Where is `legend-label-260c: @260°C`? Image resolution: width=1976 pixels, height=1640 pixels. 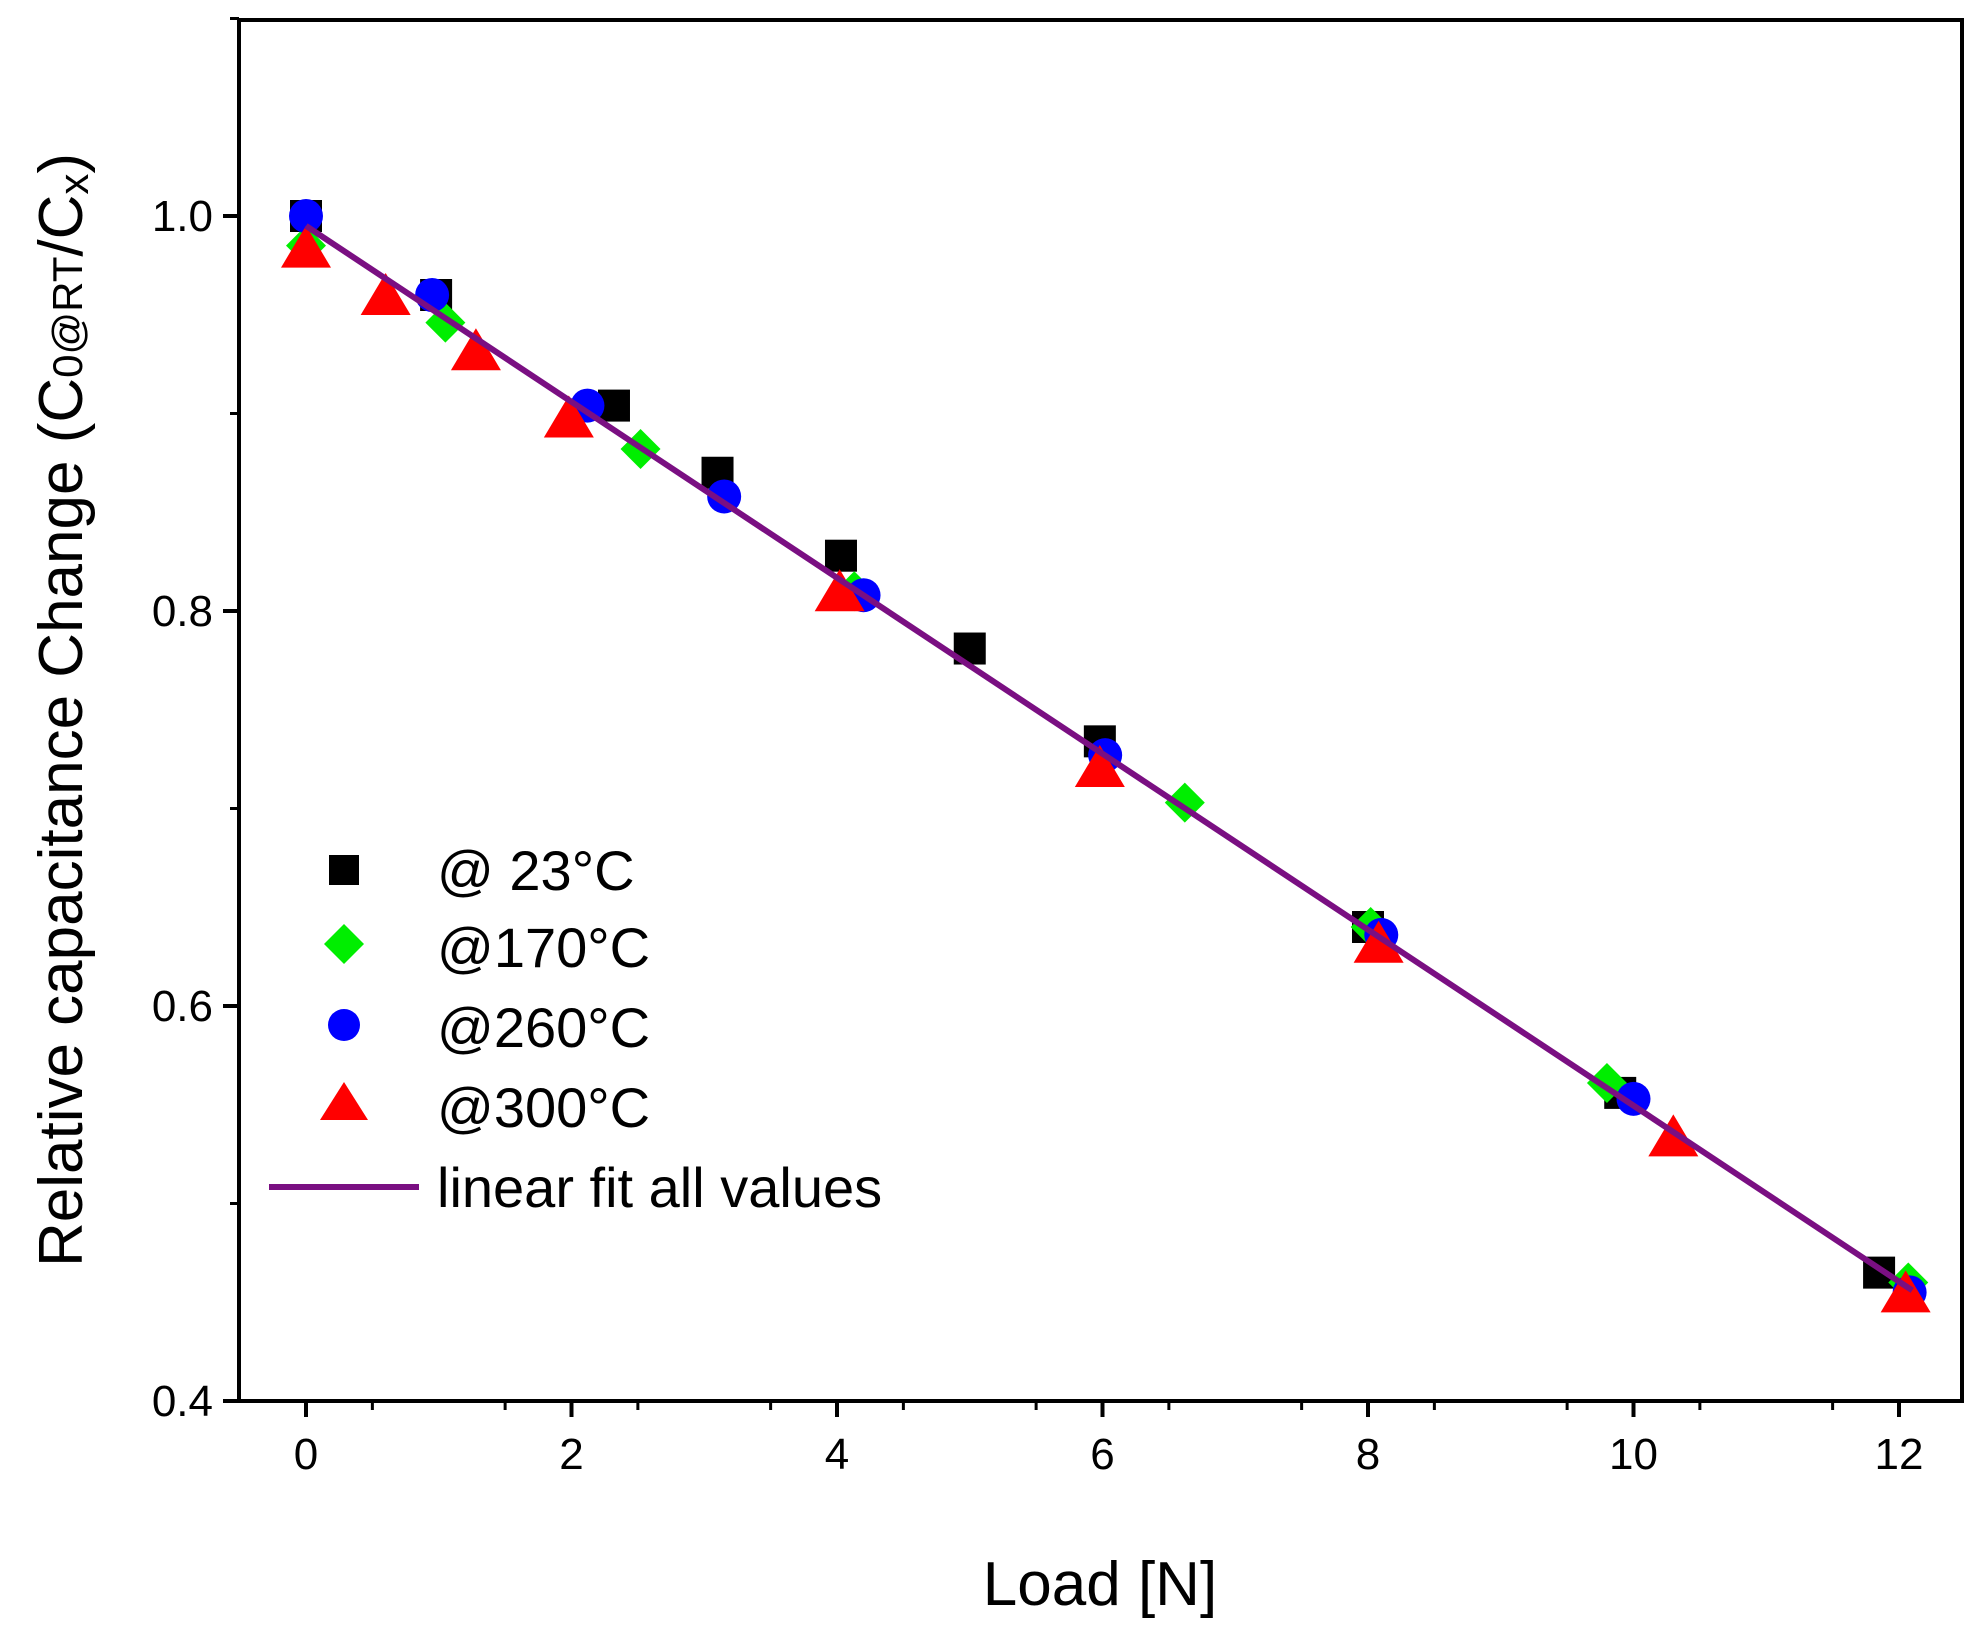 legend-label-260c: @260°C is located at coordinates (543, 1027).